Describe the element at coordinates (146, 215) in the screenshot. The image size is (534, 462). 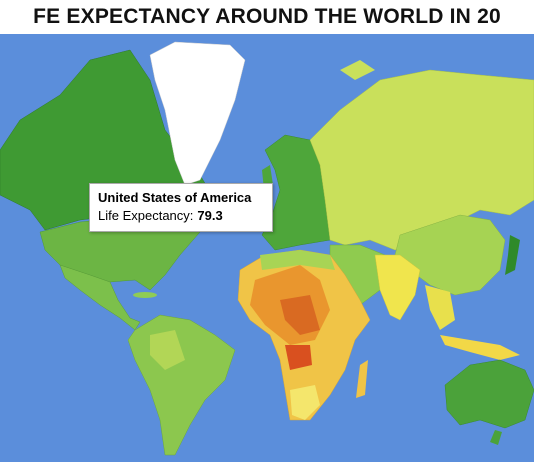
I see `tooltip-label: Life Expectancy:` at that location.